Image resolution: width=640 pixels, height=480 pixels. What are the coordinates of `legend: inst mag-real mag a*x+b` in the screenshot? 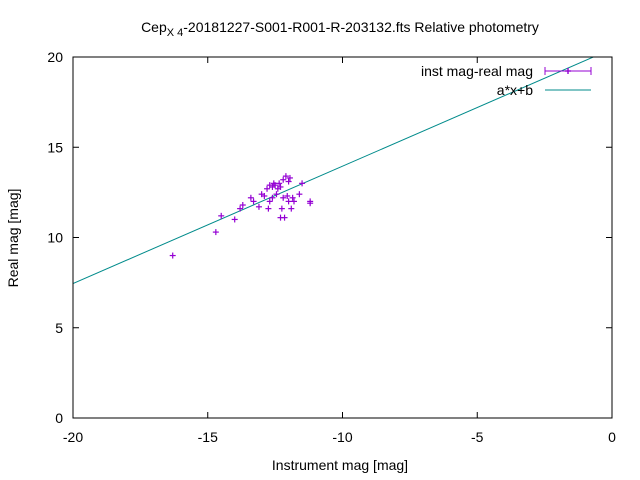 It's located at (506, 80).